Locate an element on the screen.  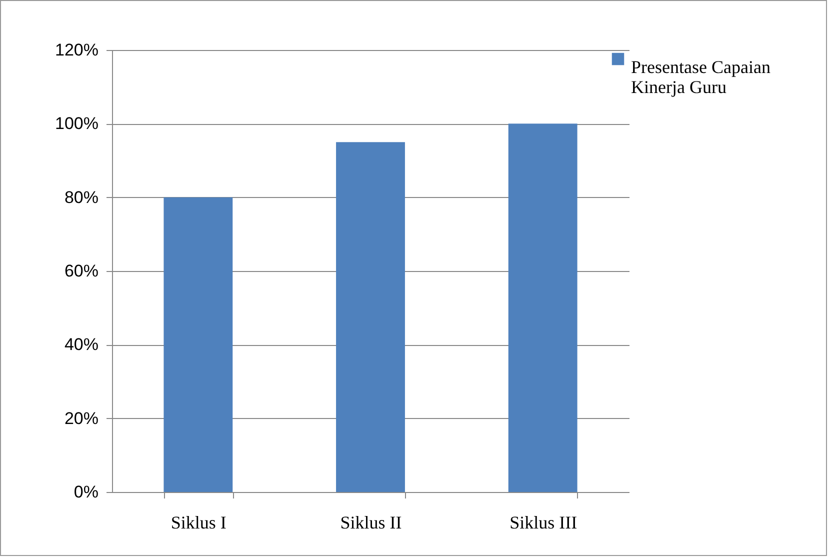
y-tick-label: 60% is located at coordinates (81, 271).